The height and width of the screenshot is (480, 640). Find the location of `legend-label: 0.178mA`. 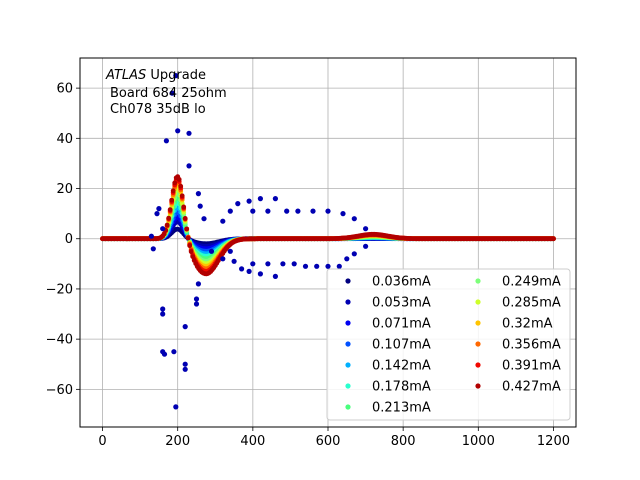

legend-label: 0.178mA is located at coordinates (401, 387).